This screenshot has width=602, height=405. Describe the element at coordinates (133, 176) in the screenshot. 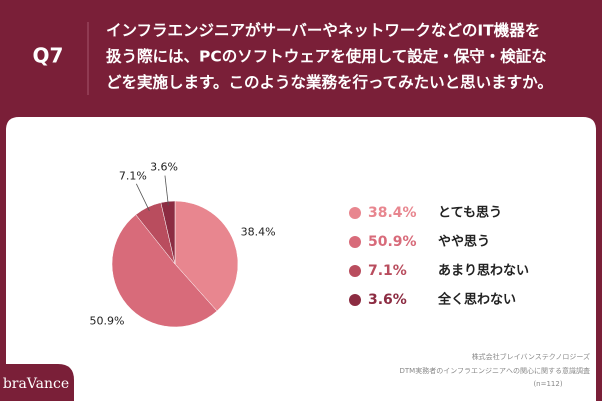

I see `data-label: 7.1%` at that location.